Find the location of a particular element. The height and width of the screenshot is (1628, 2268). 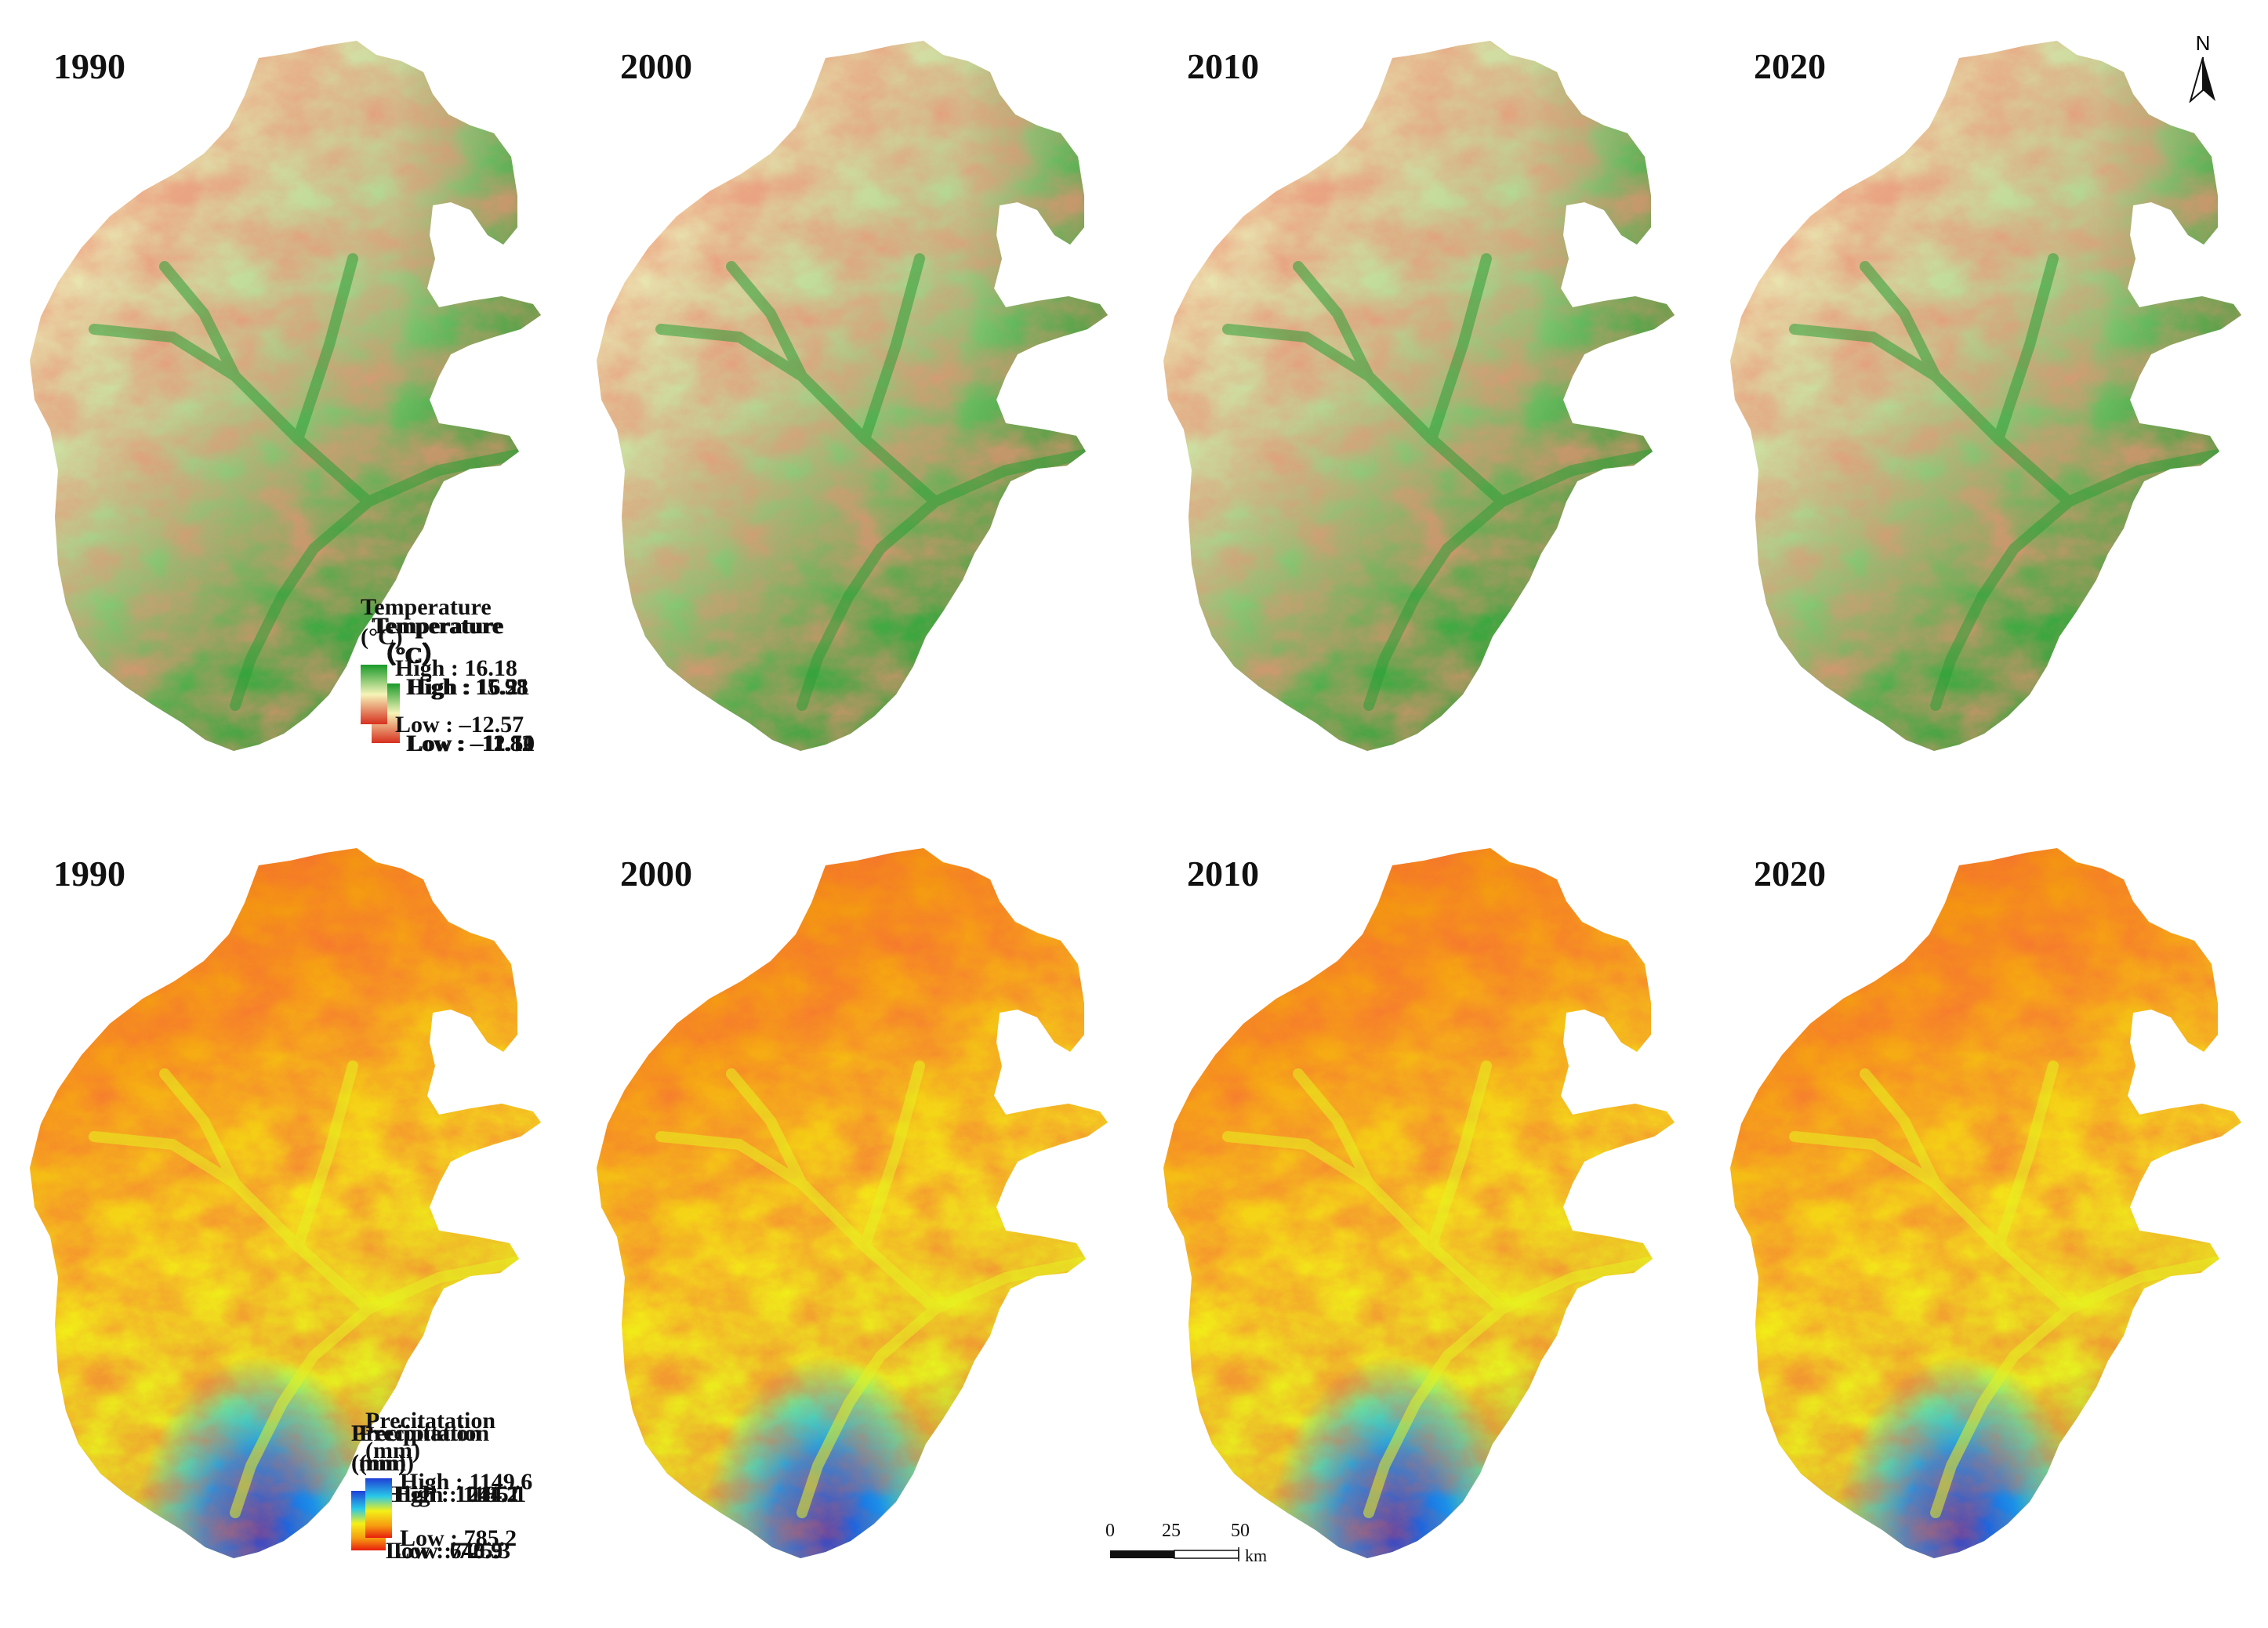

legend-high-value: High : 1185.1 is located at coordinates (461, 1494).